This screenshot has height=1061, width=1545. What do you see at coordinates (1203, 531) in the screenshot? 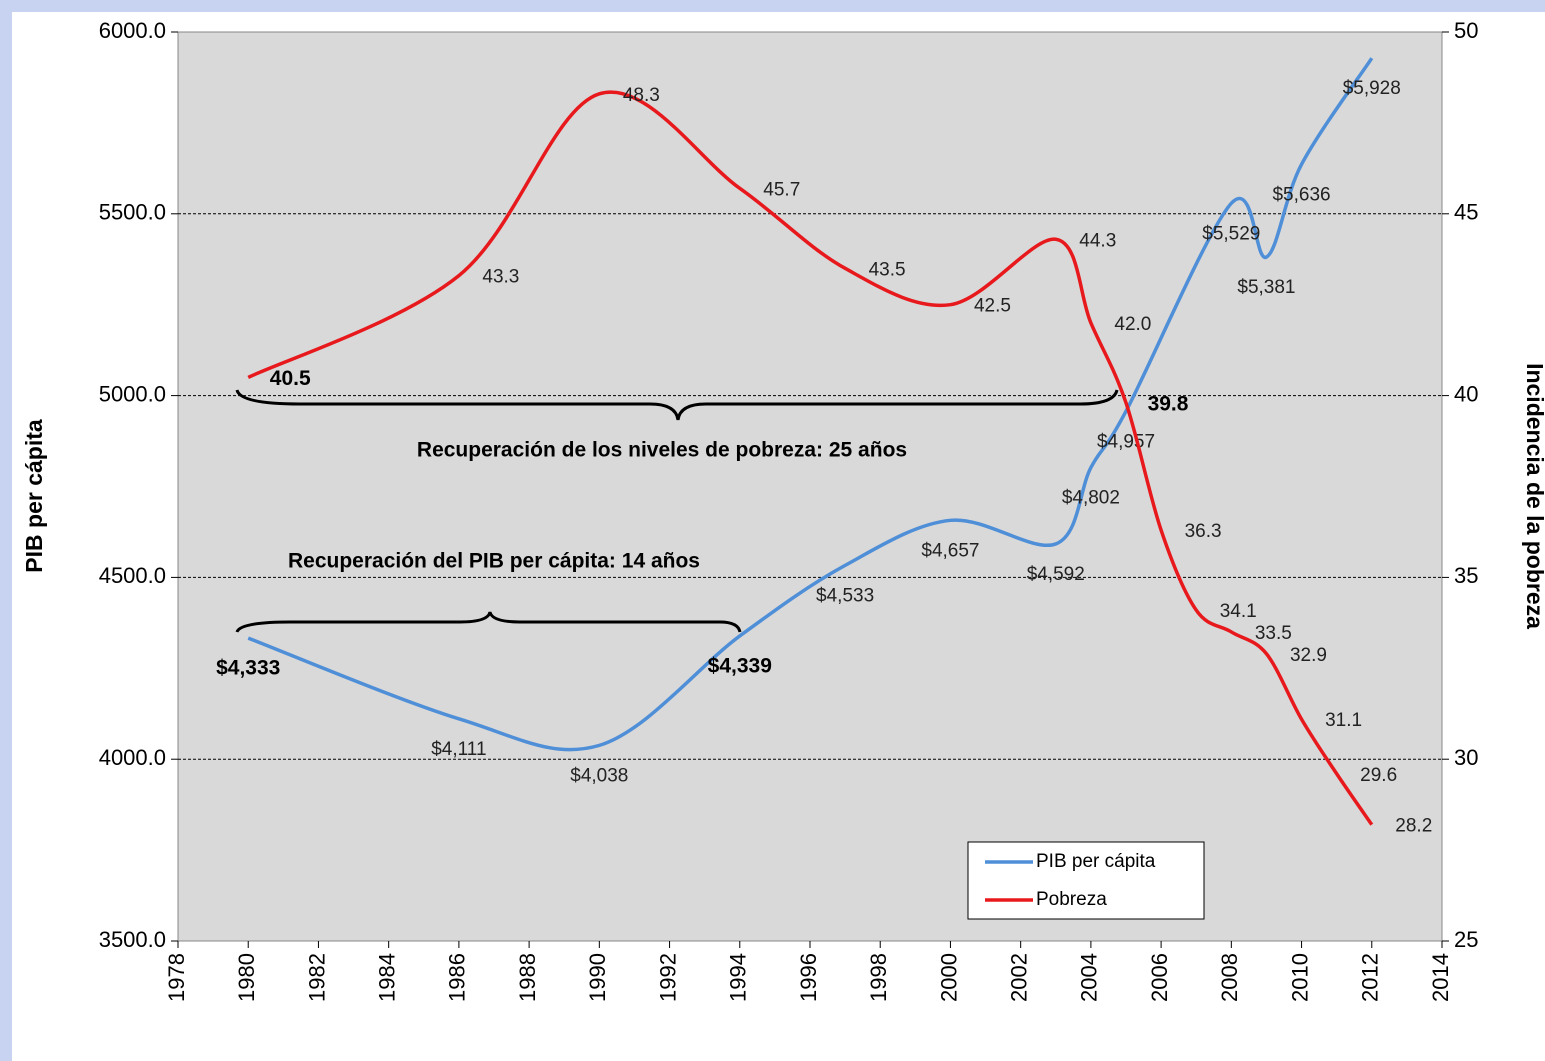
I see `data-label: 36.3` at bounding box center [1203, 531].